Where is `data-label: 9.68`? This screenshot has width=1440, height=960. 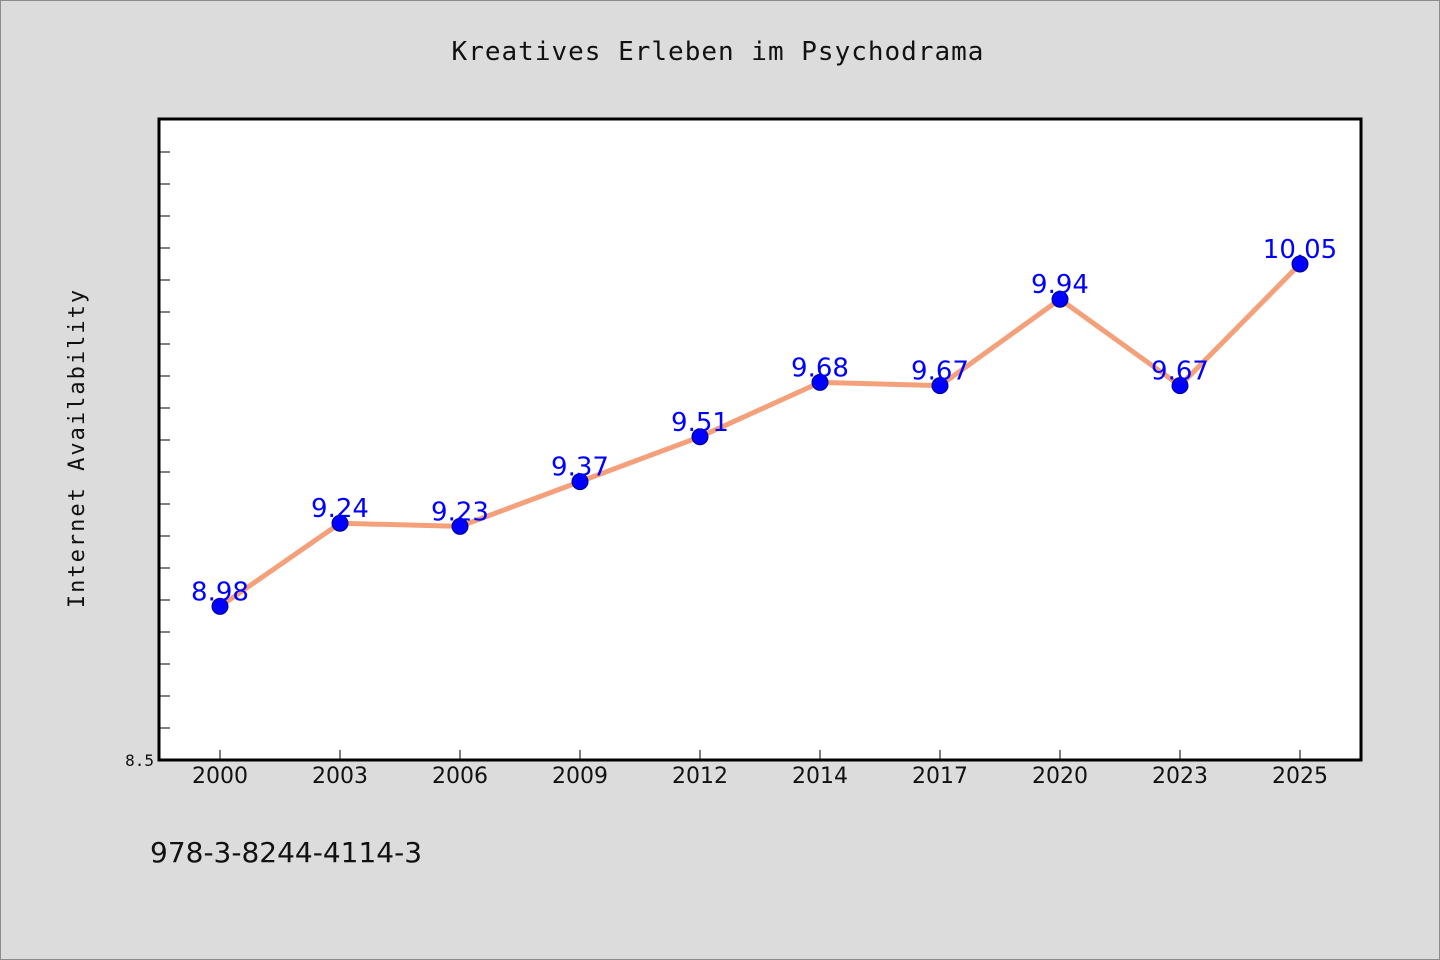
data-label: 9.68 is located at coordinates (820, 368).